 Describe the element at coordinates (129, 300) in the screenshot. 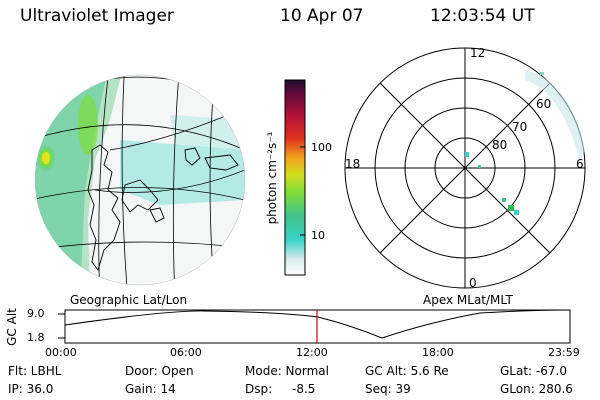

I see `left-map-caption: Geographic Lat/Lon` at that location.